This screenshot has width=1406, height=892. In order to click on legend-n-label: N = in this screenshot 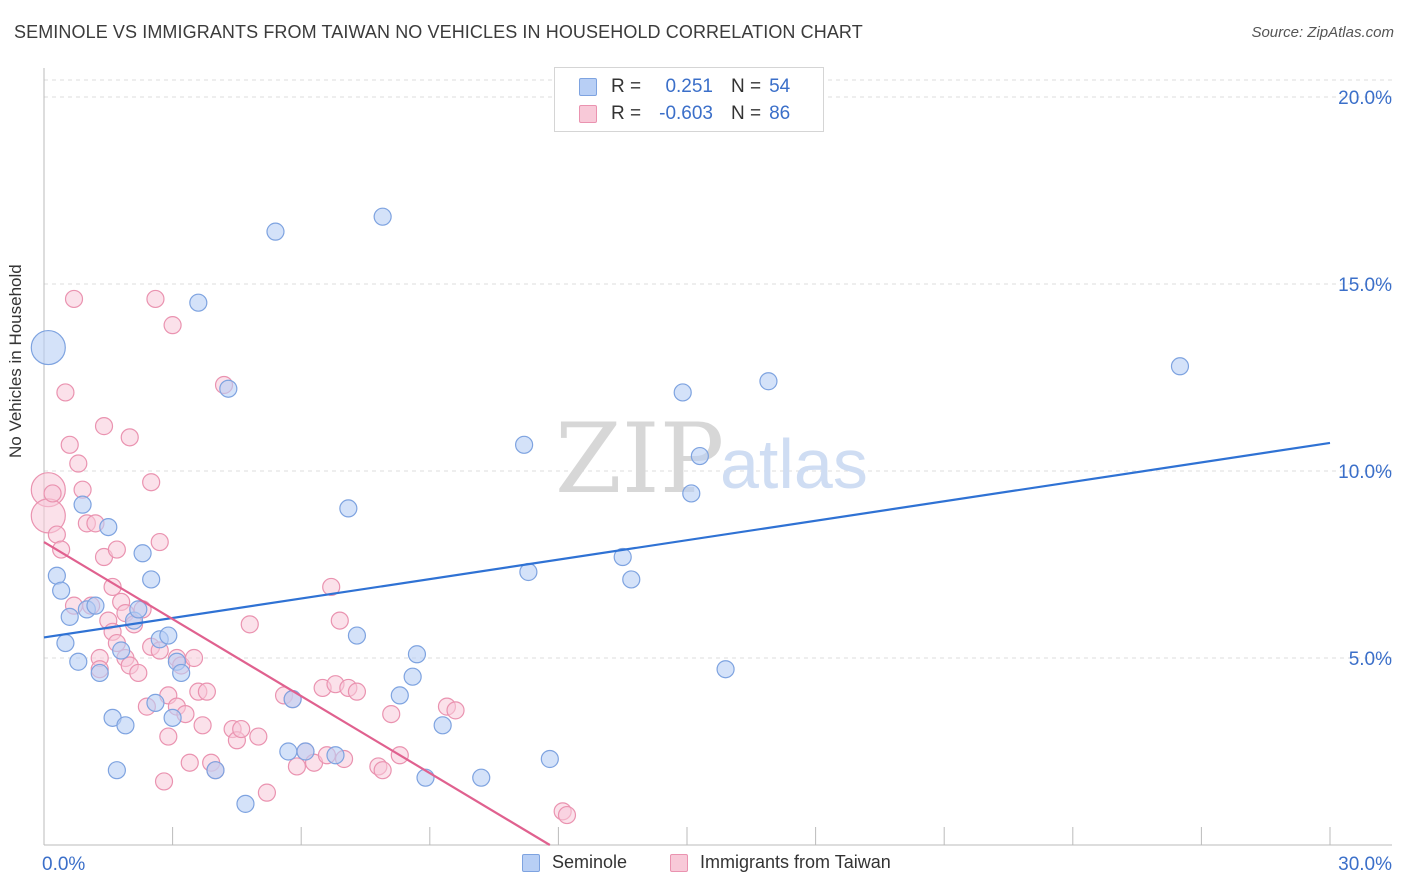, I will do `click(746, 113)`.